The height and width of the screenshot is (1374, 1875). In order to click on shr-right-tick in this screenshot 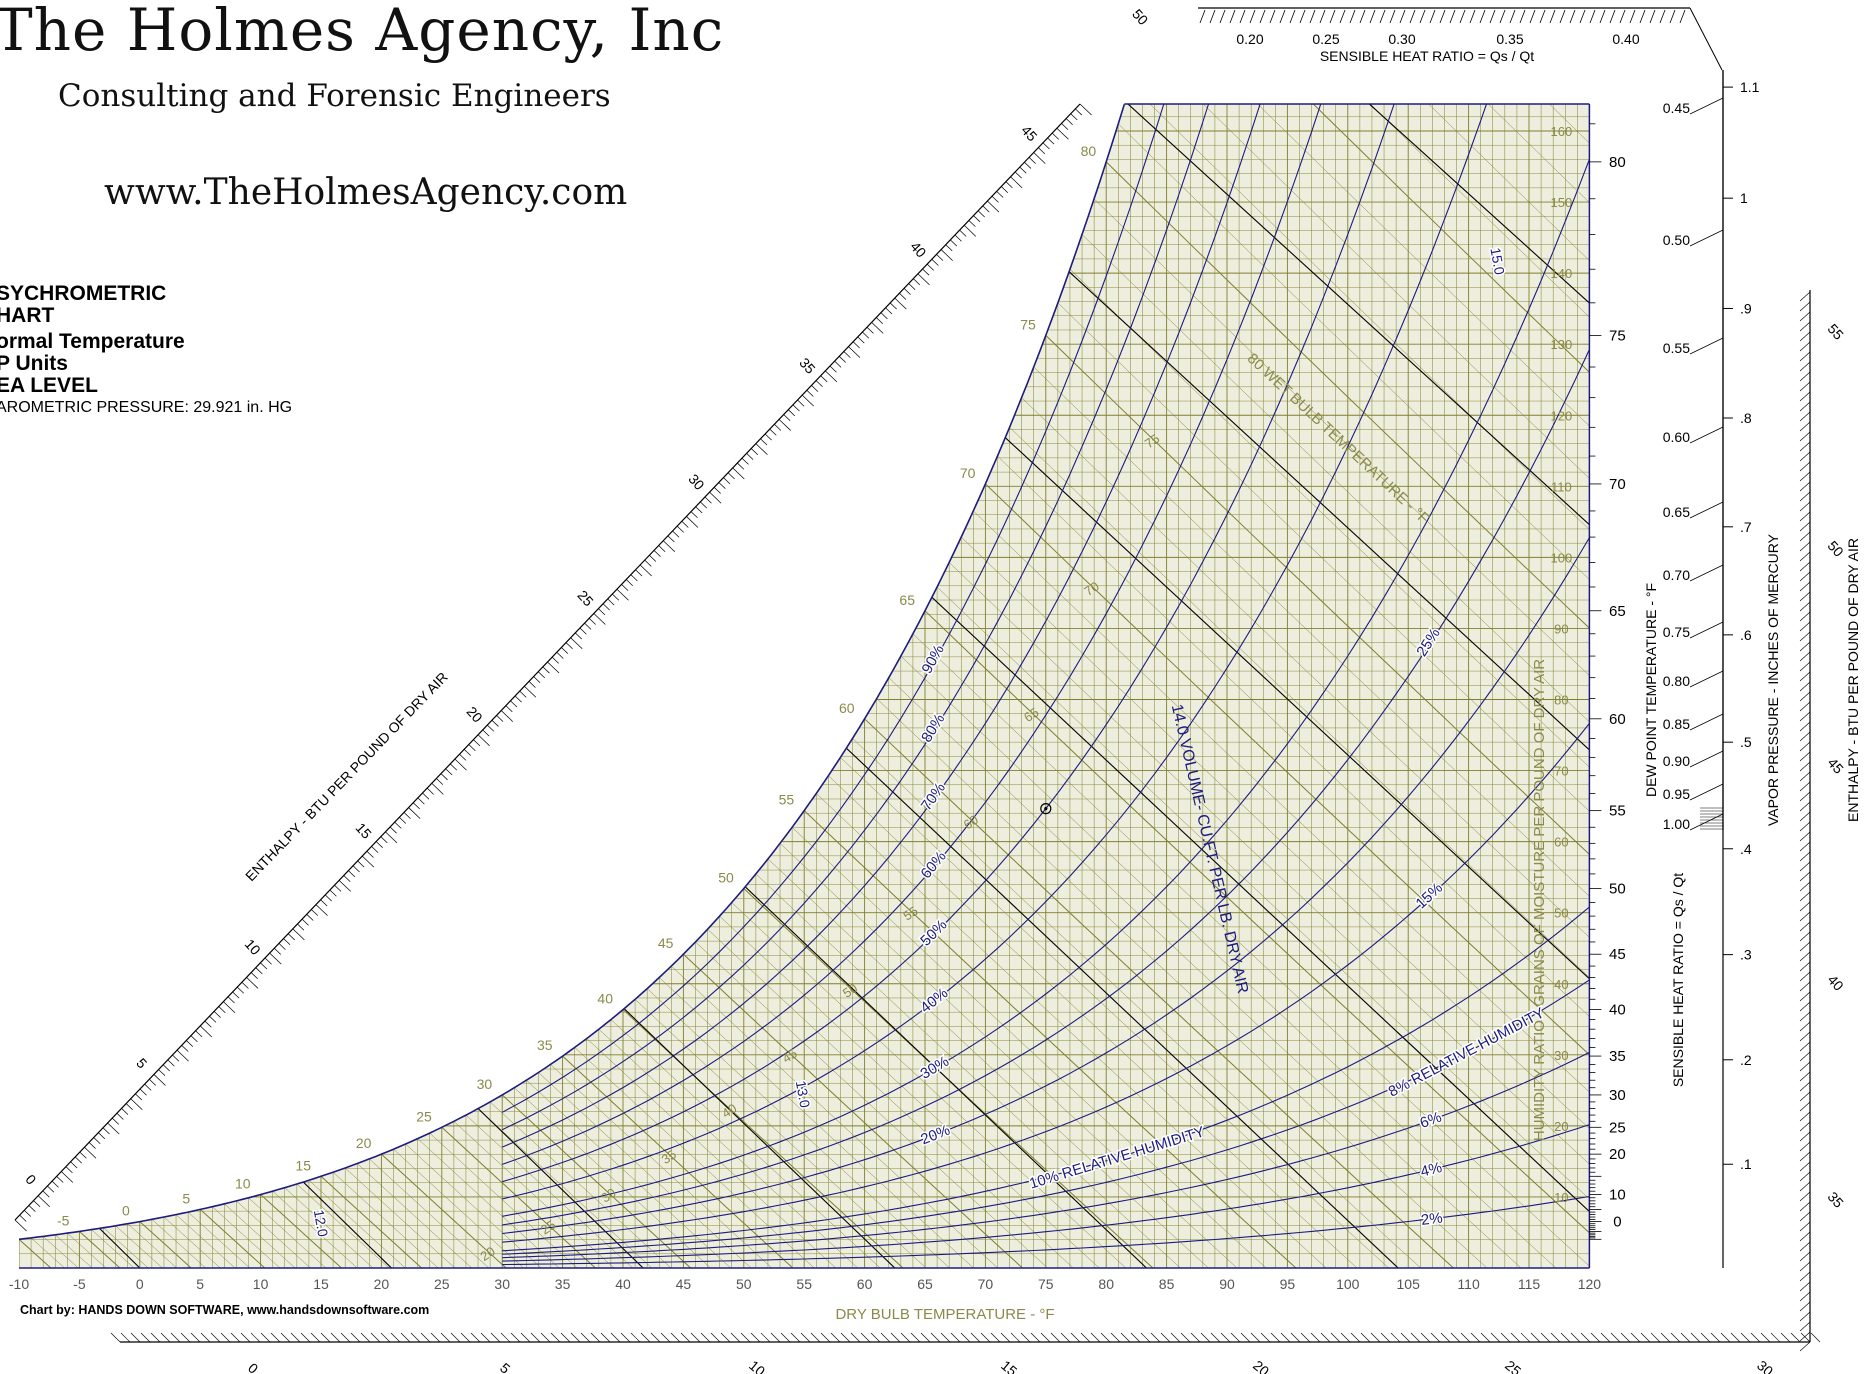, I will do `click(1706, 238)`.